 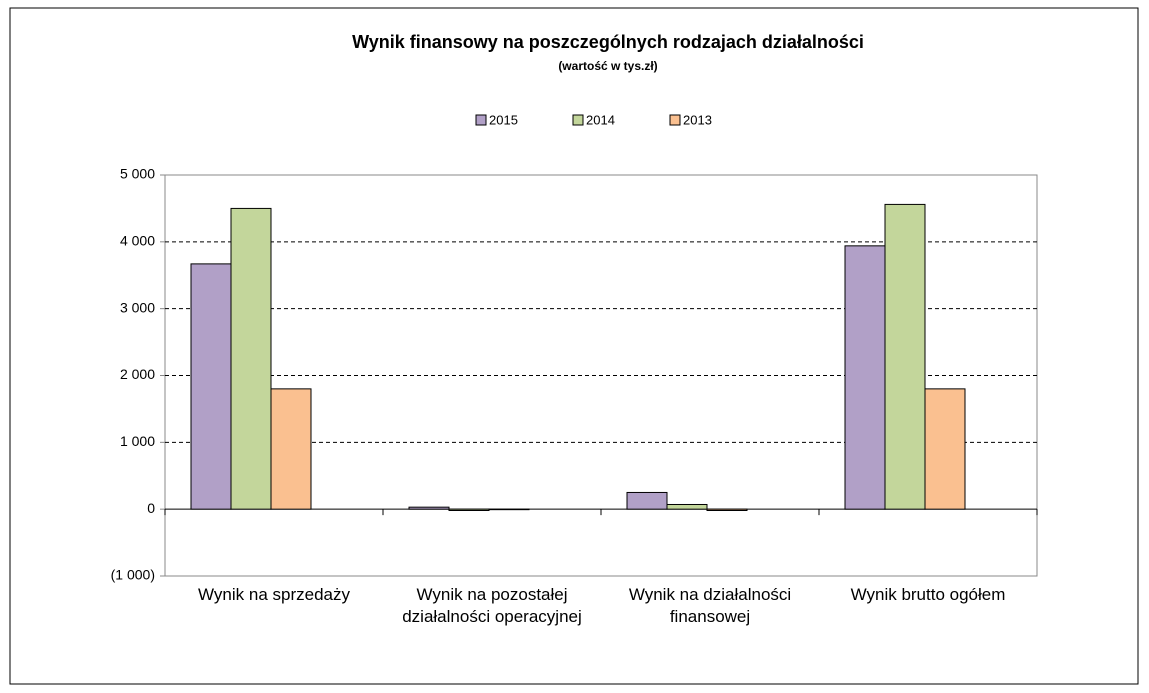 I want to click on x-tick-label: Wynik brutto ogółem, so click(x=928, y=594).